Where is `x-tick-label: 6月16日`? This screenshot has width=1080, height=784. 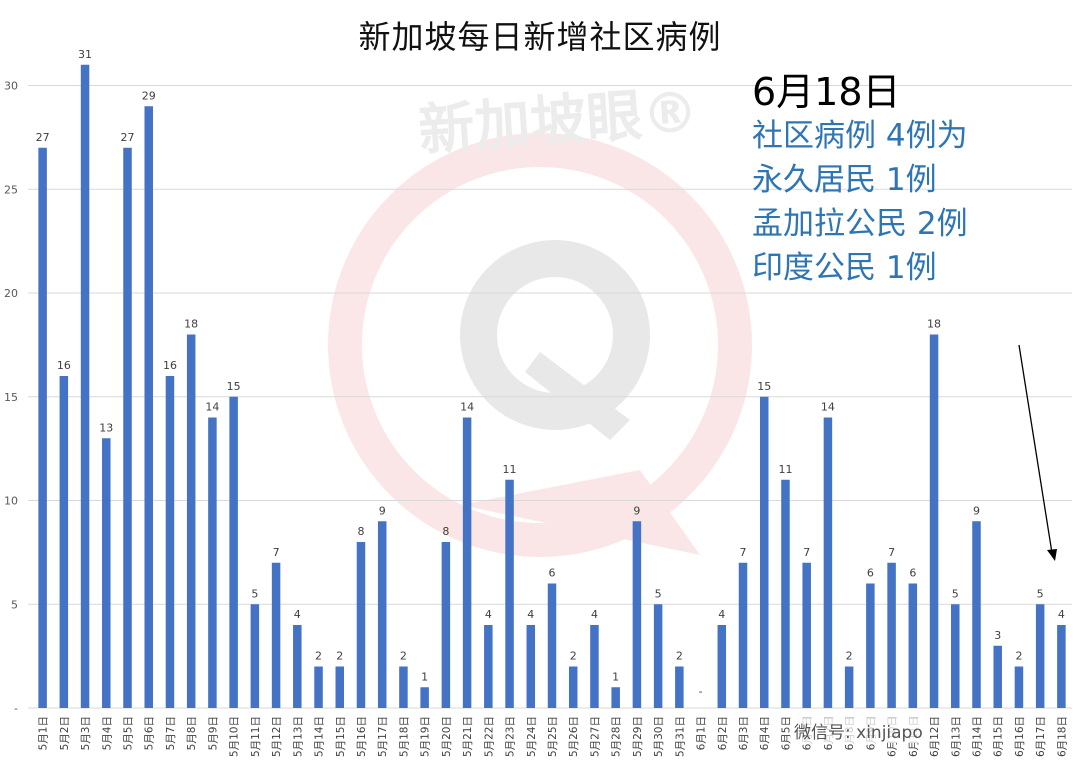
x-tick-label: 6月16日 is located at coordinates (1020, 736).